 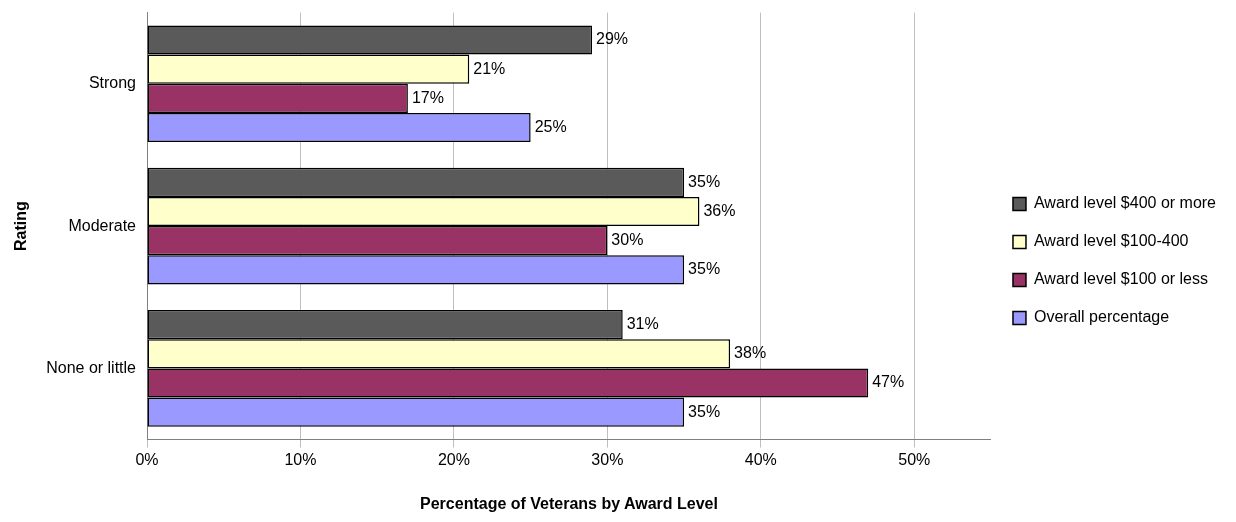 I want to click on data-label: 21%, so click(x=489, y=68).